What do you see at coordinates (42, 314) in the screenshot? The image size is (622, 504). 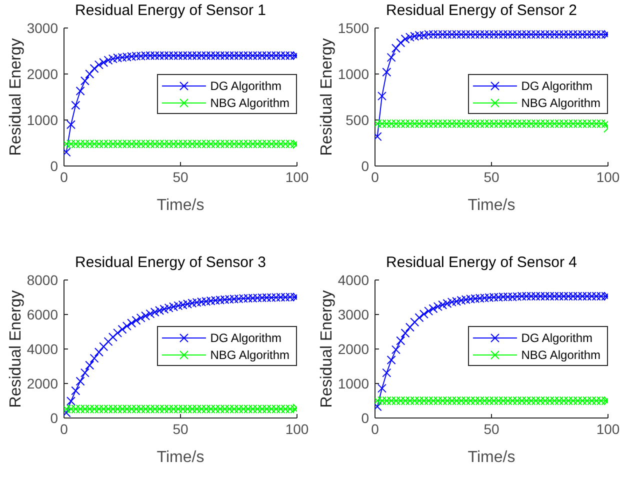 I see `y-tick-label: 6000` at bounding box center [42, 314].